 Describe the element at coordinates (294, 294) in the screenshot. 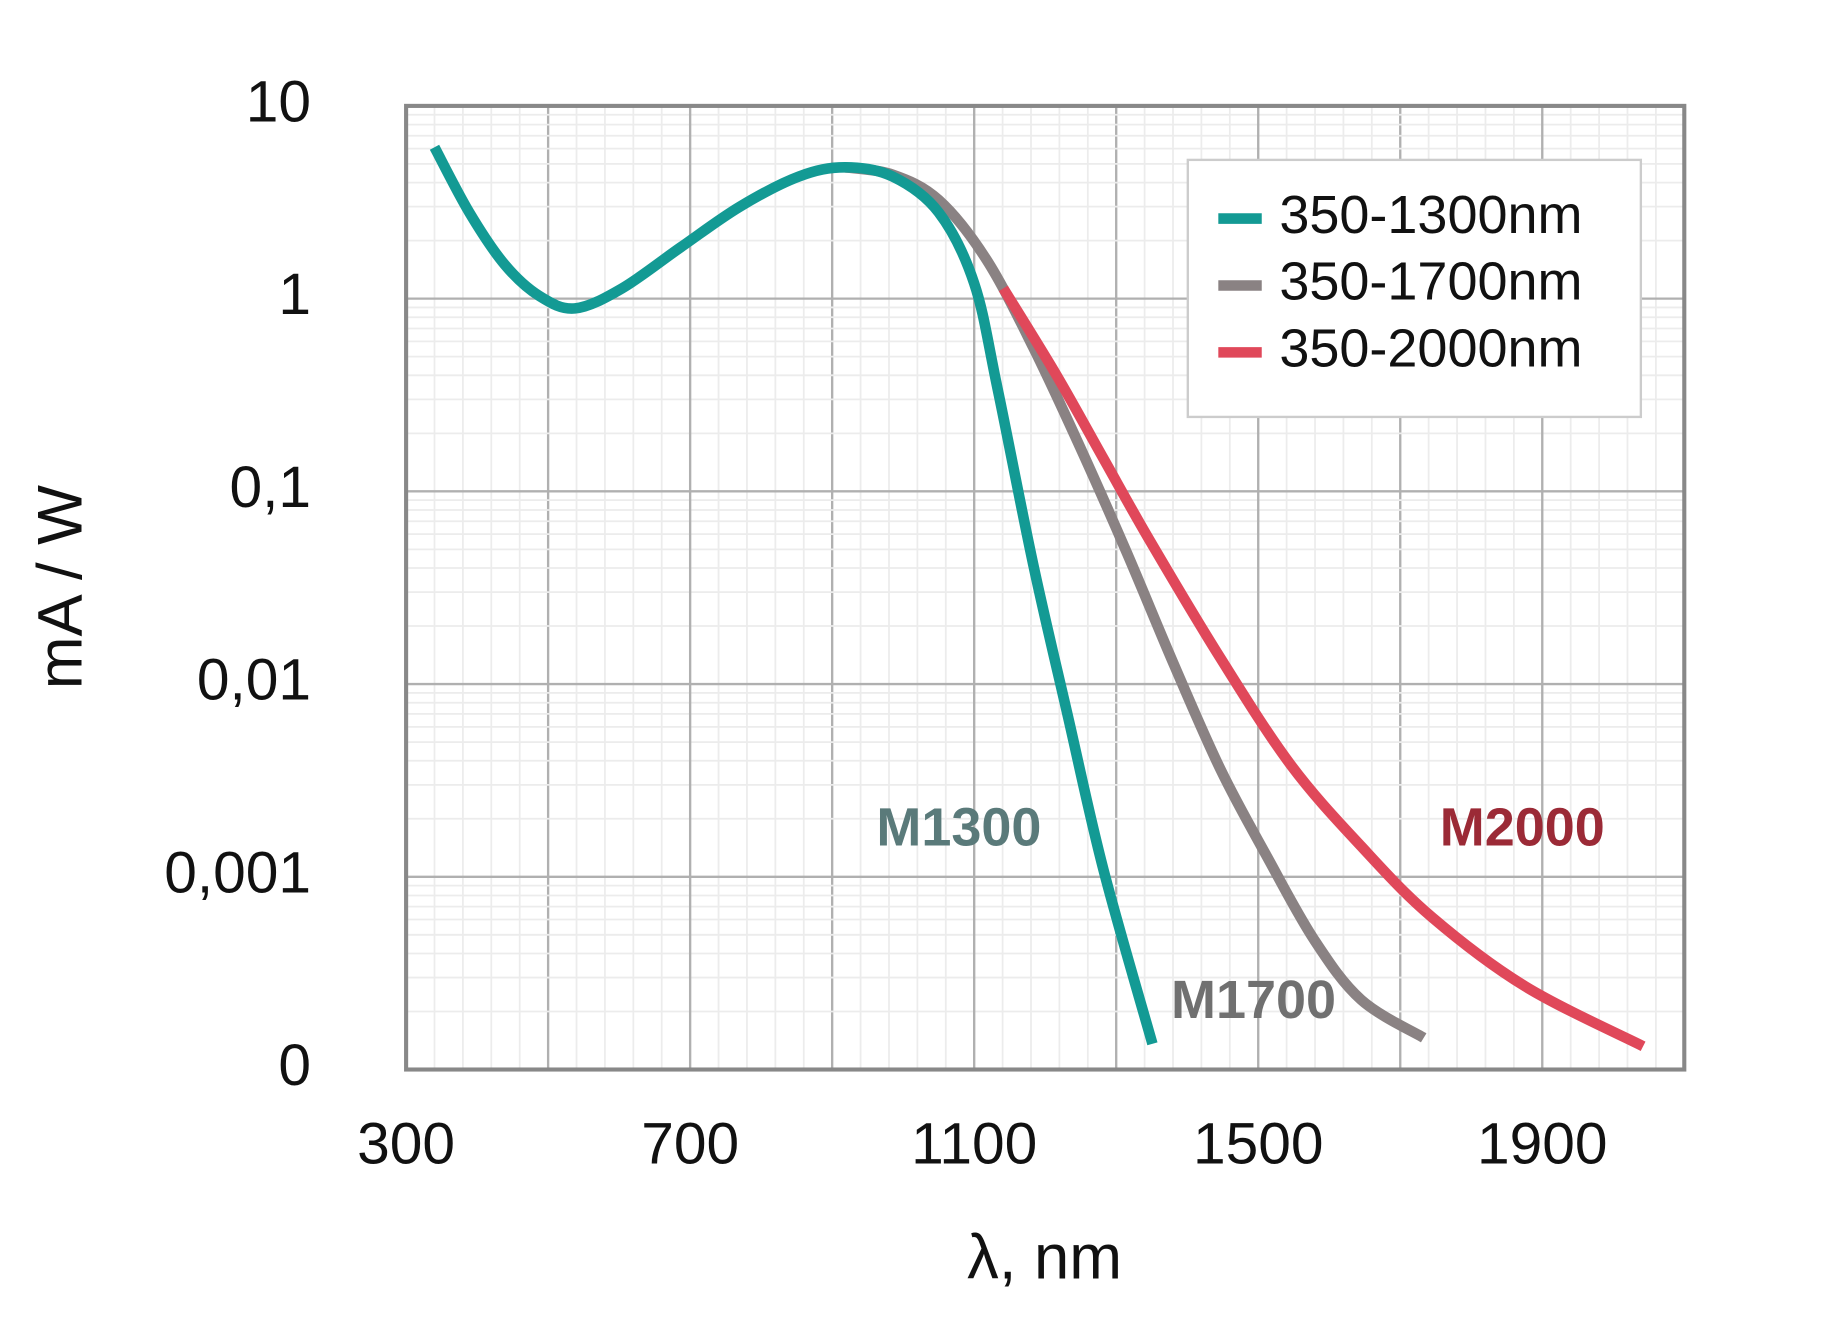

I see `y-tick-label: 1` at that location.